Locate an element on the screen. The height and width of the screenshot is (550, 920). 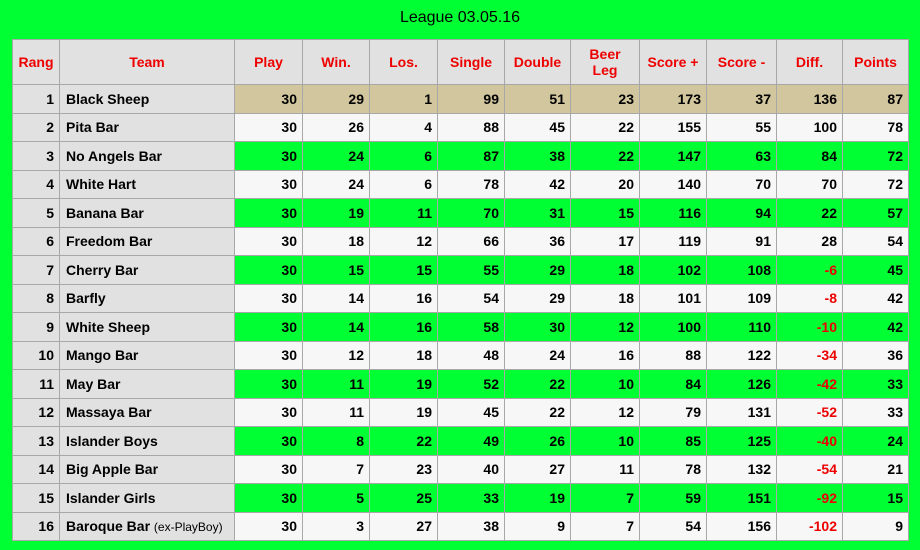
cell-los: 1 is located at coordinates (403, 99).